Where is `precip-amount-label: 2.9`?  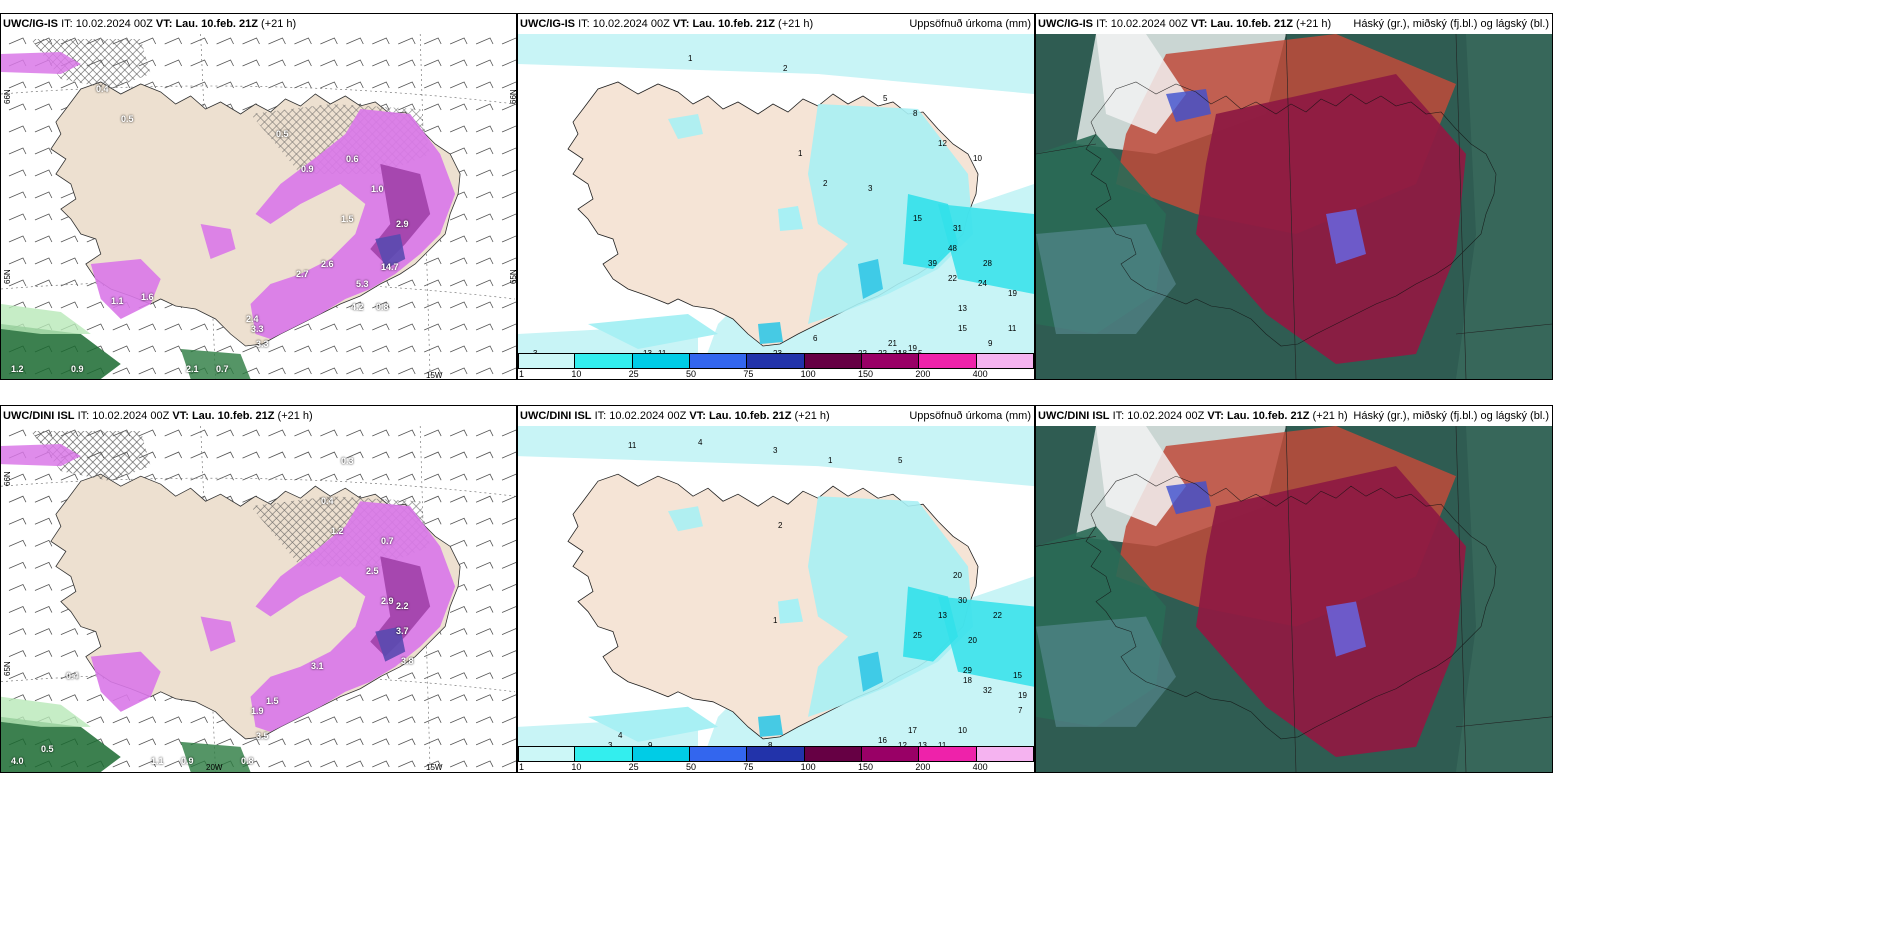
precip-amount-label: 2.9 is located at coordinates (387, 601).